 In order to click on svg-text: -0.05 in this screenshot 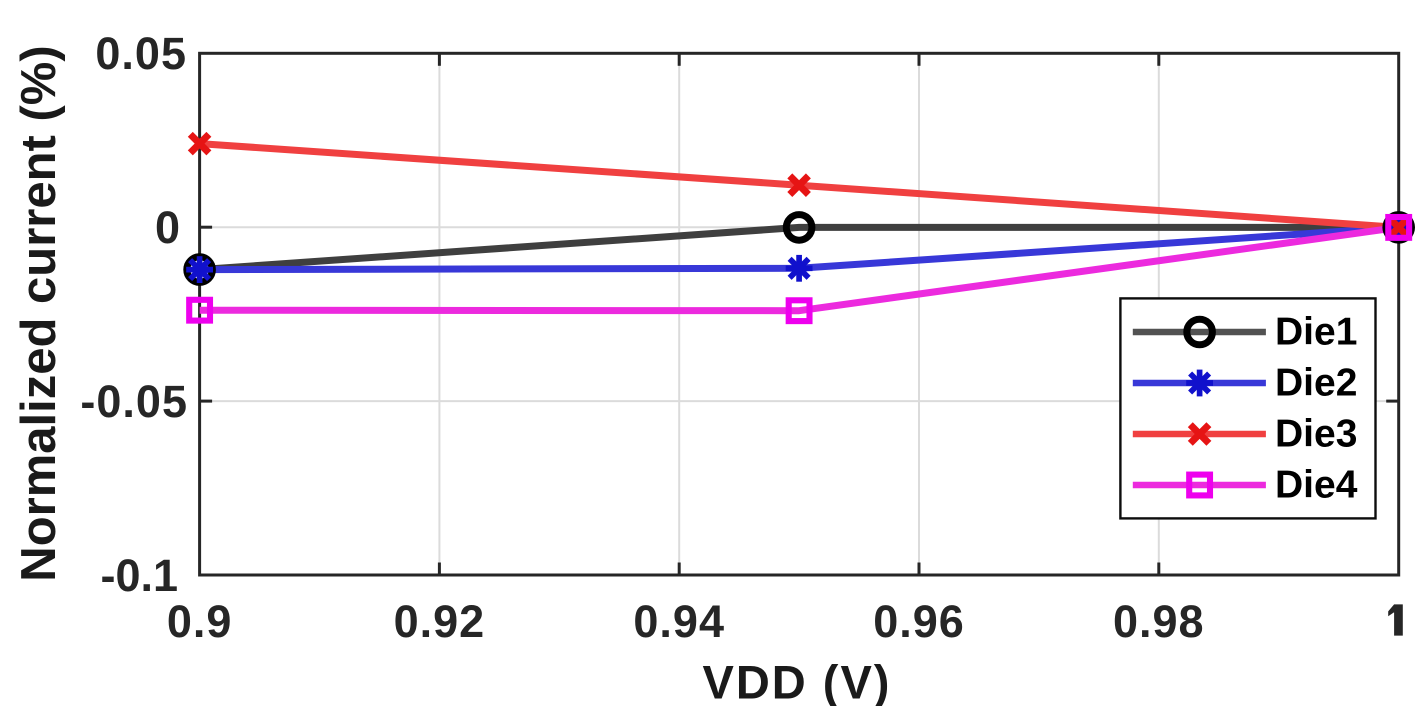, I will do `click(134, 401)`.